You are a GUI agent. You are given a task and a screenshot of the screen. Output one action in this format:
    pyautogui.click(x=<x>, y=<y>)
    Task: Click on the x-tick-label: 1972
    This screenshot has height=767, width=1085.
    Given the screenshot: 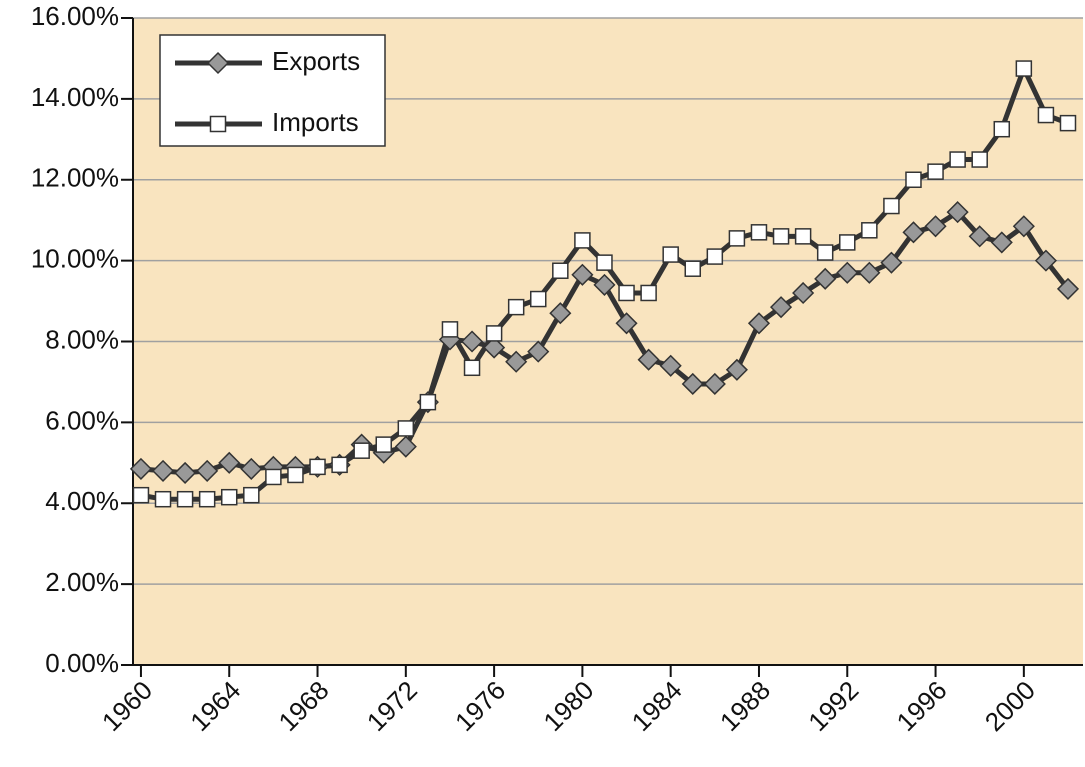 What is the action you would take?
    pyautogui.click(x=392, y=706)
    